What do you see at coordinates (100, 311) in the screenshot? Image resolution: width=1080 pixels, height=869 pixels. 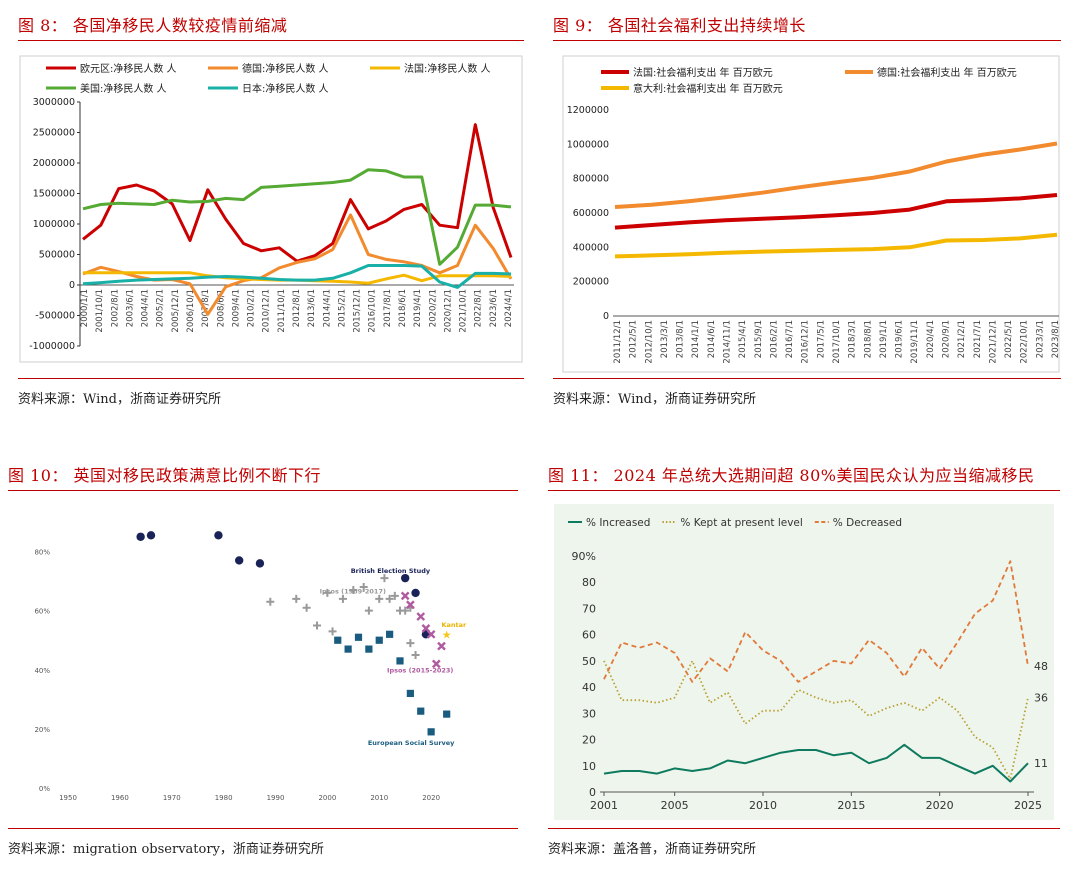 I see `x-tick-label: 2001/10/1` at bounding box center [100, 311].